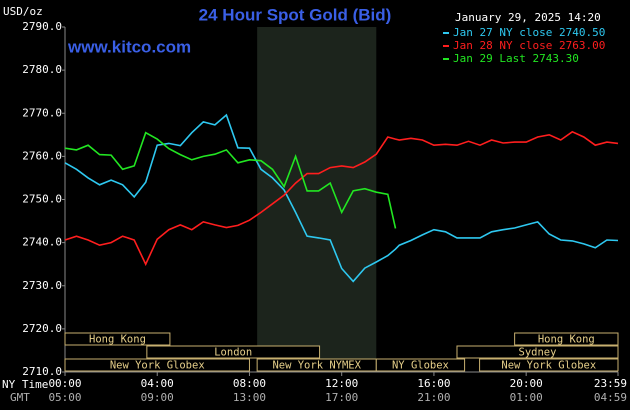  What do you see at coordinates (610, 397) in the screenshot?
I see `x-tick-label-gmt: 04:59` at bounding box center [610, 397].